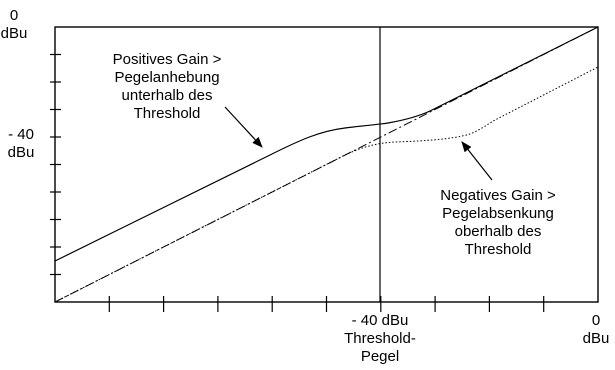 The height and width of the screenshot is (370, 615). I want to click on x-right-label-value: 0, so click(596, 320).